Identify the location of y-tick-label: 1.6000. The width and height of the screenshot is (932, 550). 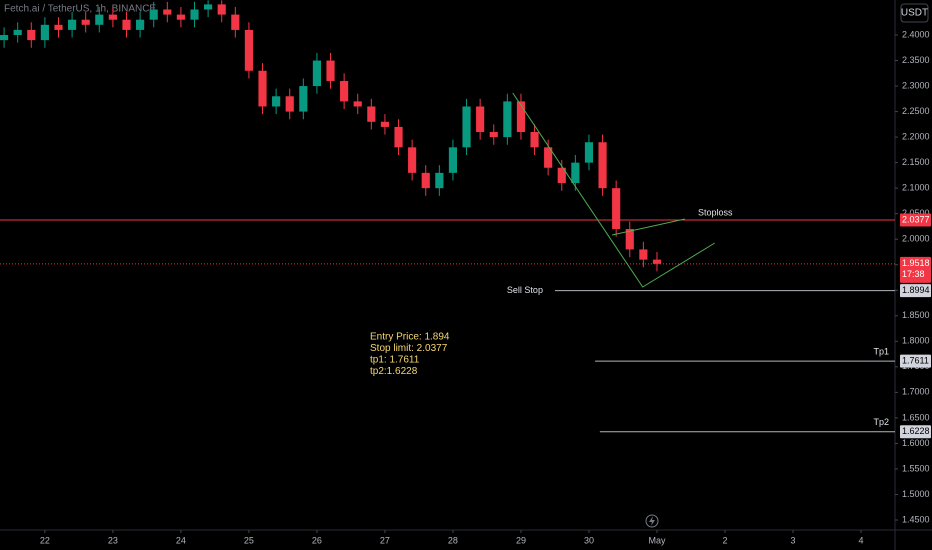
(916, 443).